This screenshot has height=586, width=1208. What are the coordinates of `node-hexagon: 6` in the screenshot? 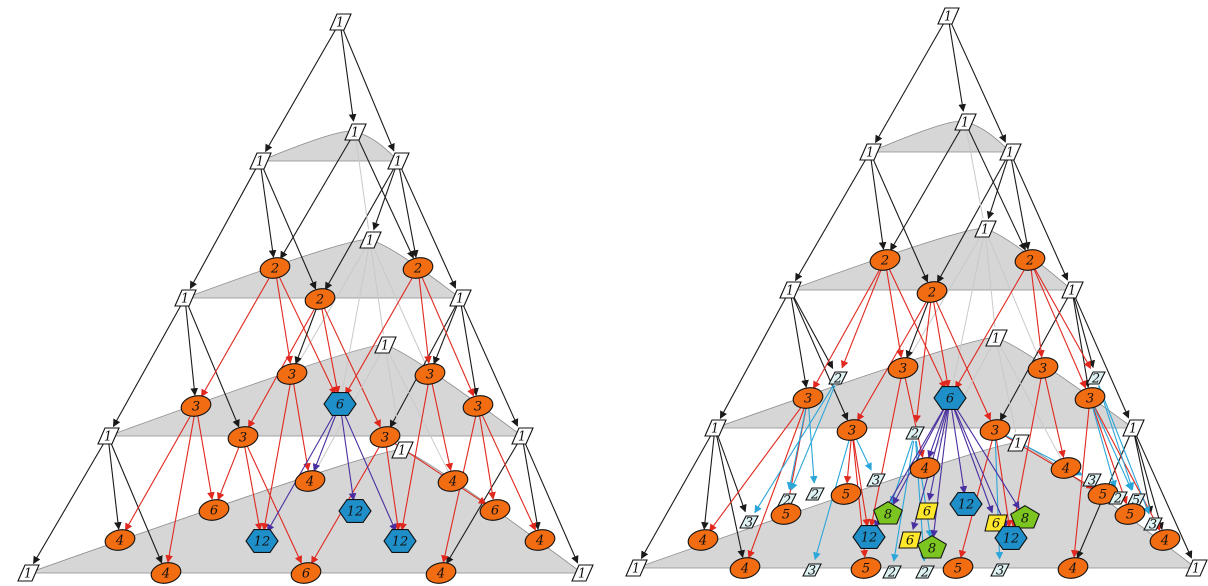 It's located at (950, 398).